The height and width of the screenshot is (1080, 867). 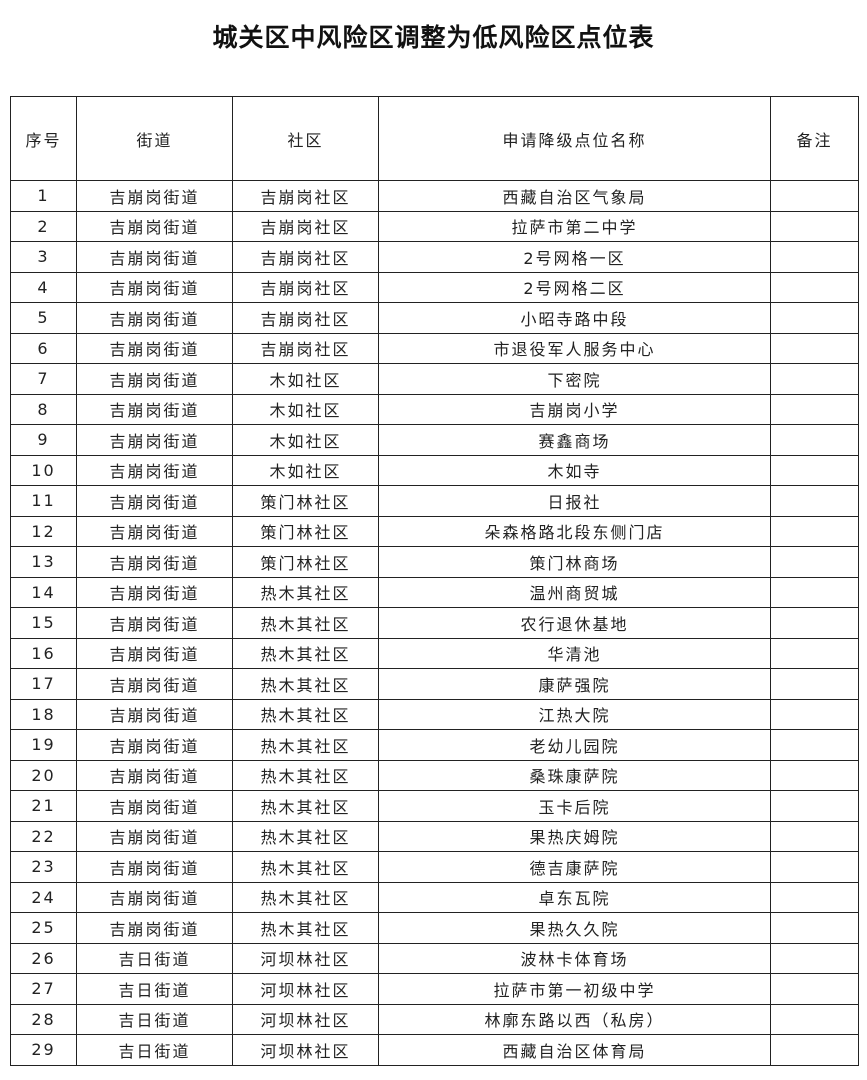 I want to click on table-row: 25 吉崩岗街道 热木其社区 果热久久院, so click(x=434, y=928).